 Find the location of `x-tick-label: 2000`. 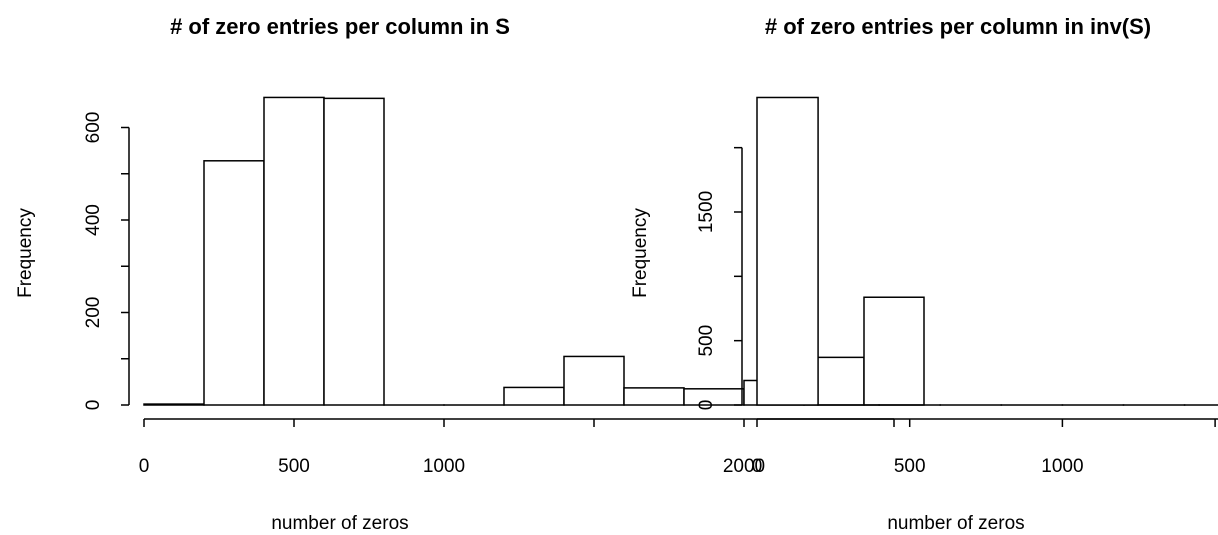

x-tick-label: 2000 is located at coordinates (744, 466).